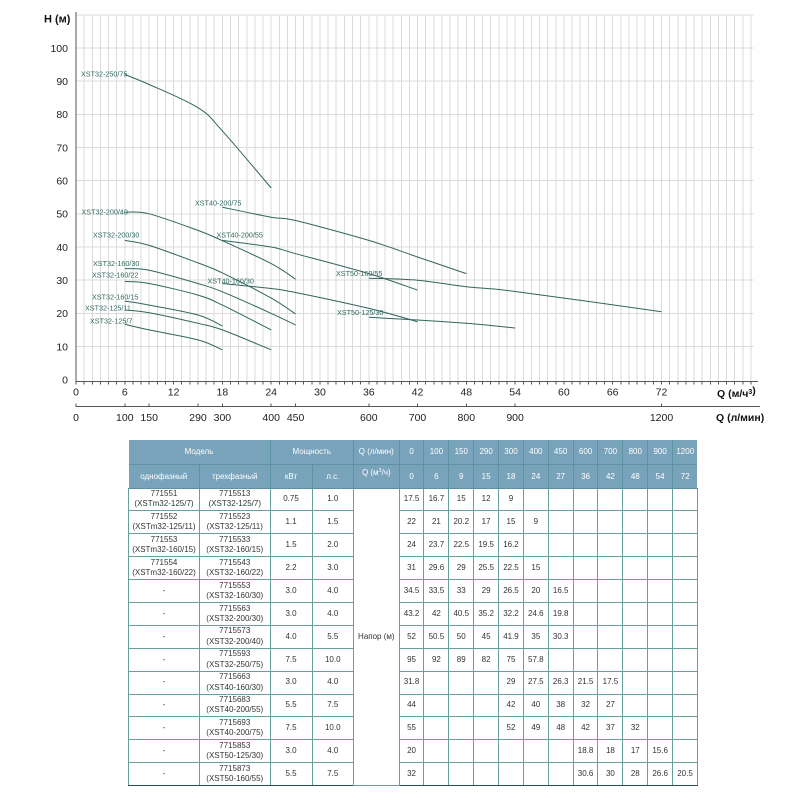 The width and height of the screenshot is (800, 800). I want to click on svg-text: XST32-160/15, so click(115, 296).